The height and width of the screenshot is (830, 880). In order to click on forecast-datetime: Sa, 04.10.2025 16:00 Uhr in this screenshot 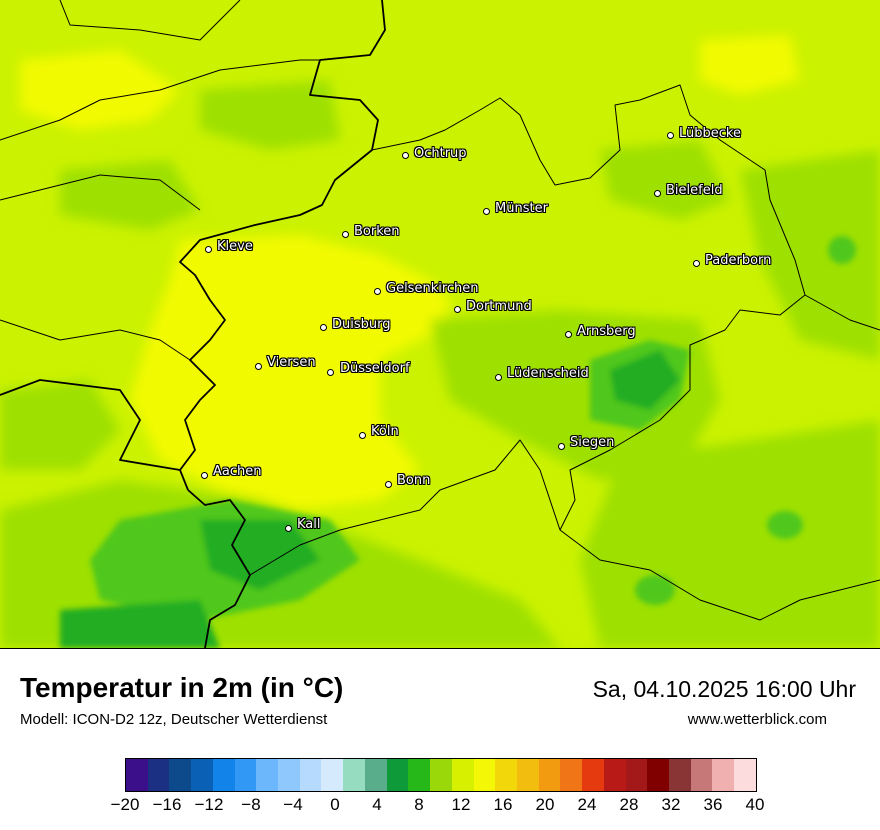, I will do `click(724, 689)`.